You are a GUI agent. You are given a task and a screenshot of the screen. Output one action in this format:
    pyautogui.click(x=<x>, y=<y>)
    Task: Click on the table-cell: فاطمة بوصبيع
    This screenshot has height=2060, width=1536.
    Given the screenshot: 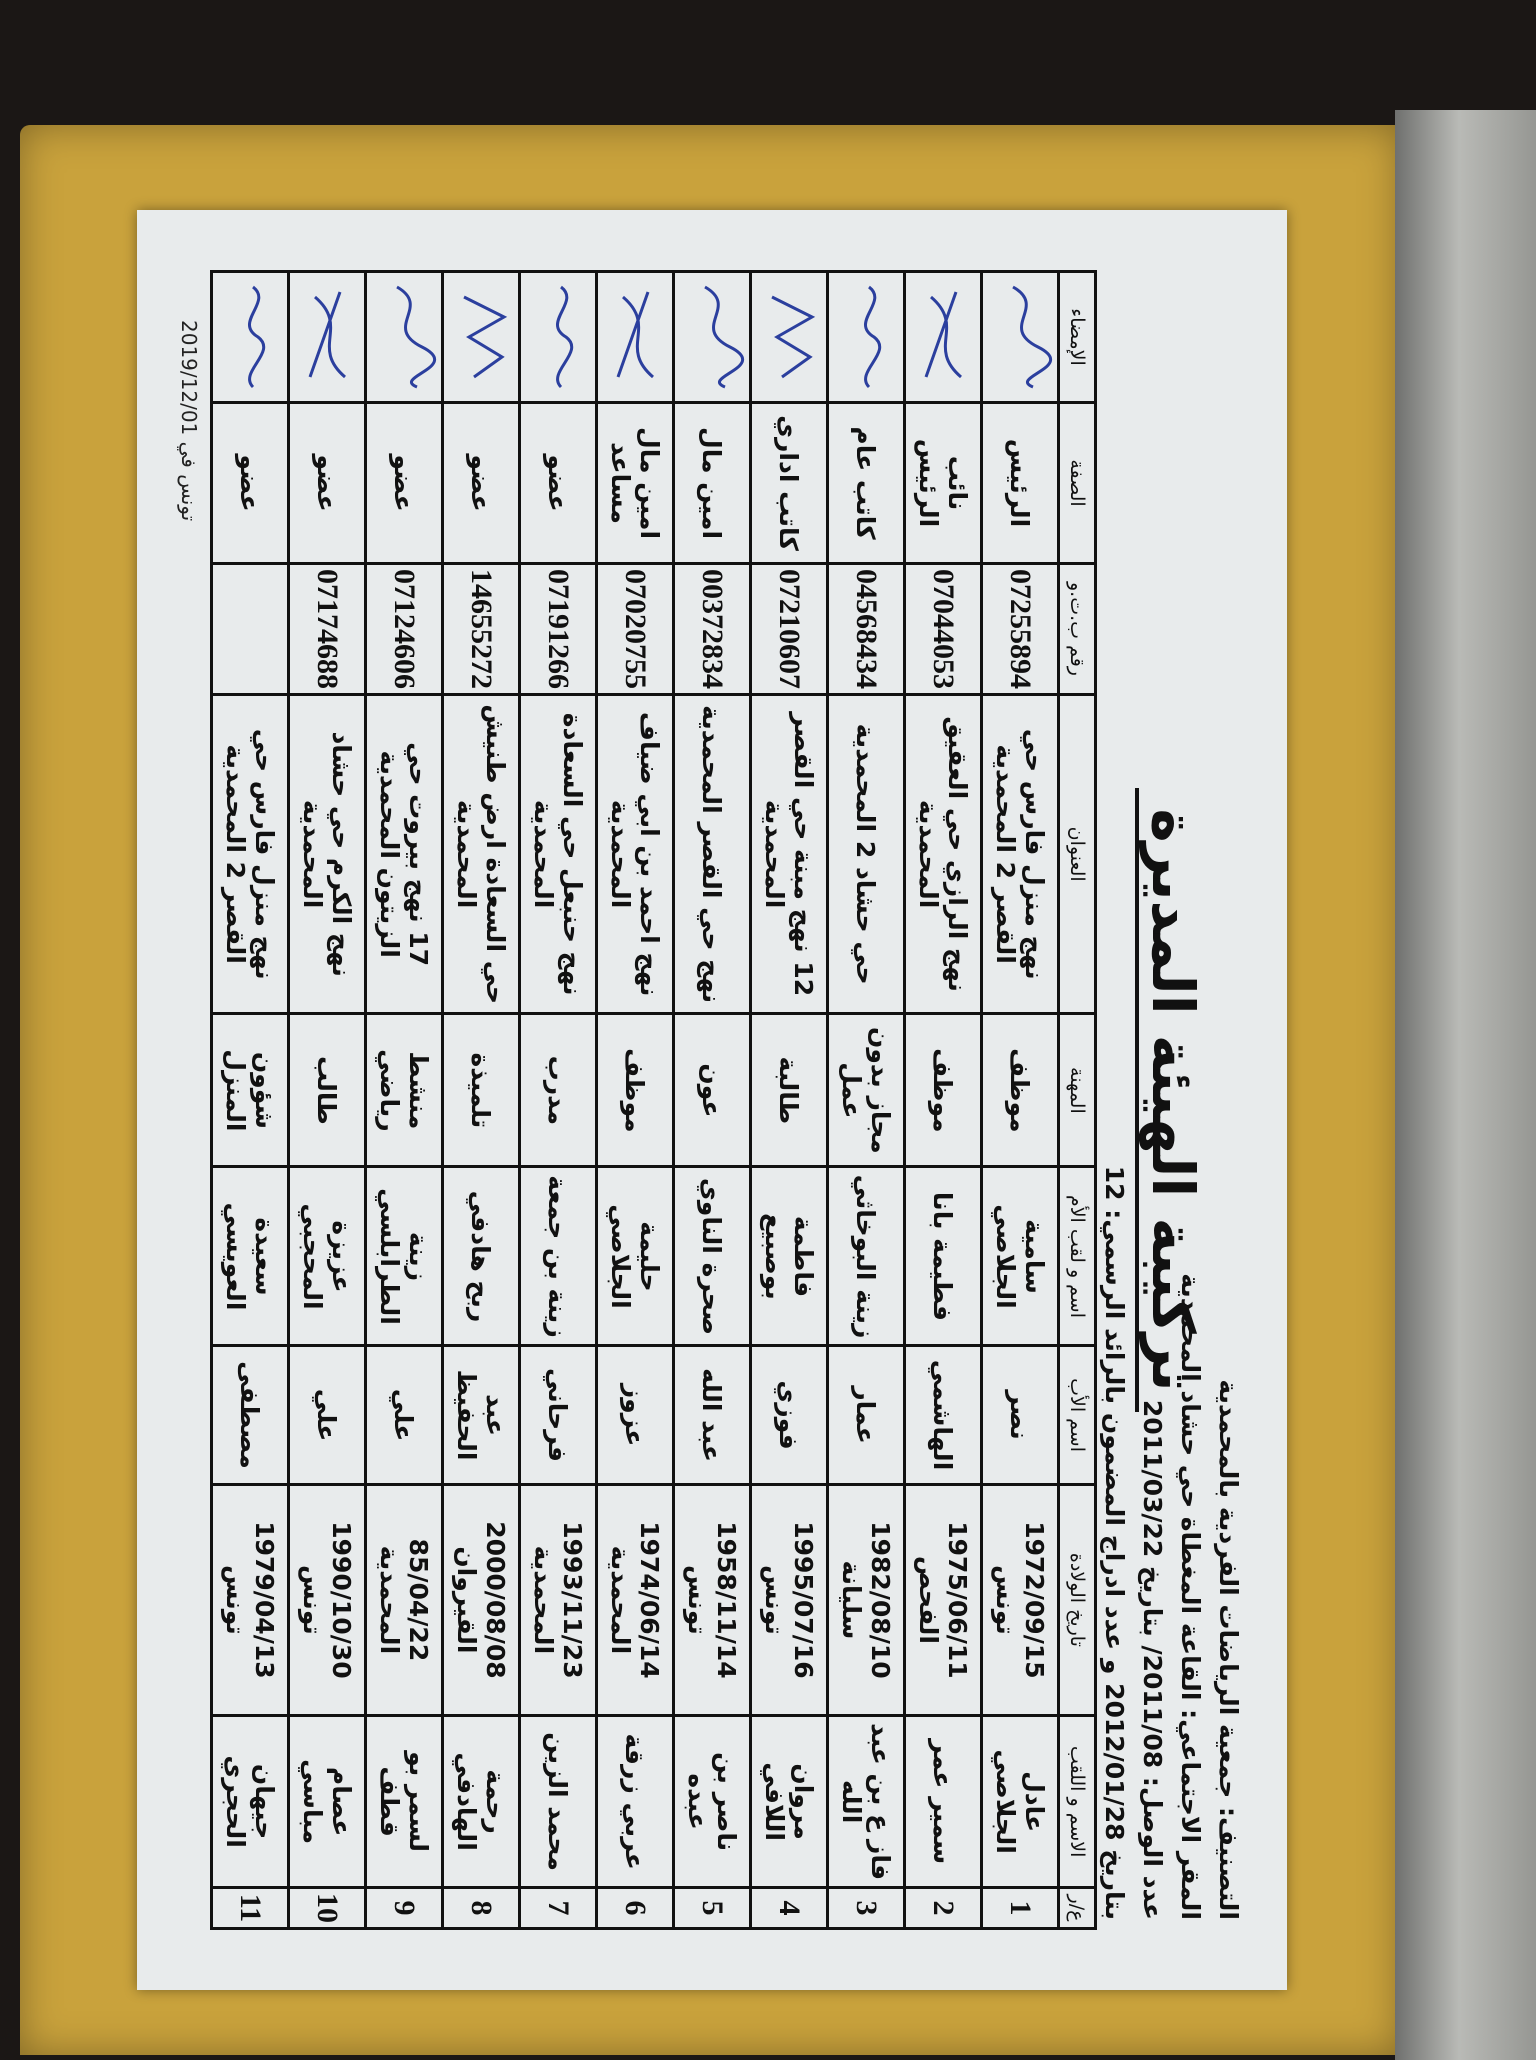 What is the action you would take?
    pyautogui.click(x=789, y=1256)
    